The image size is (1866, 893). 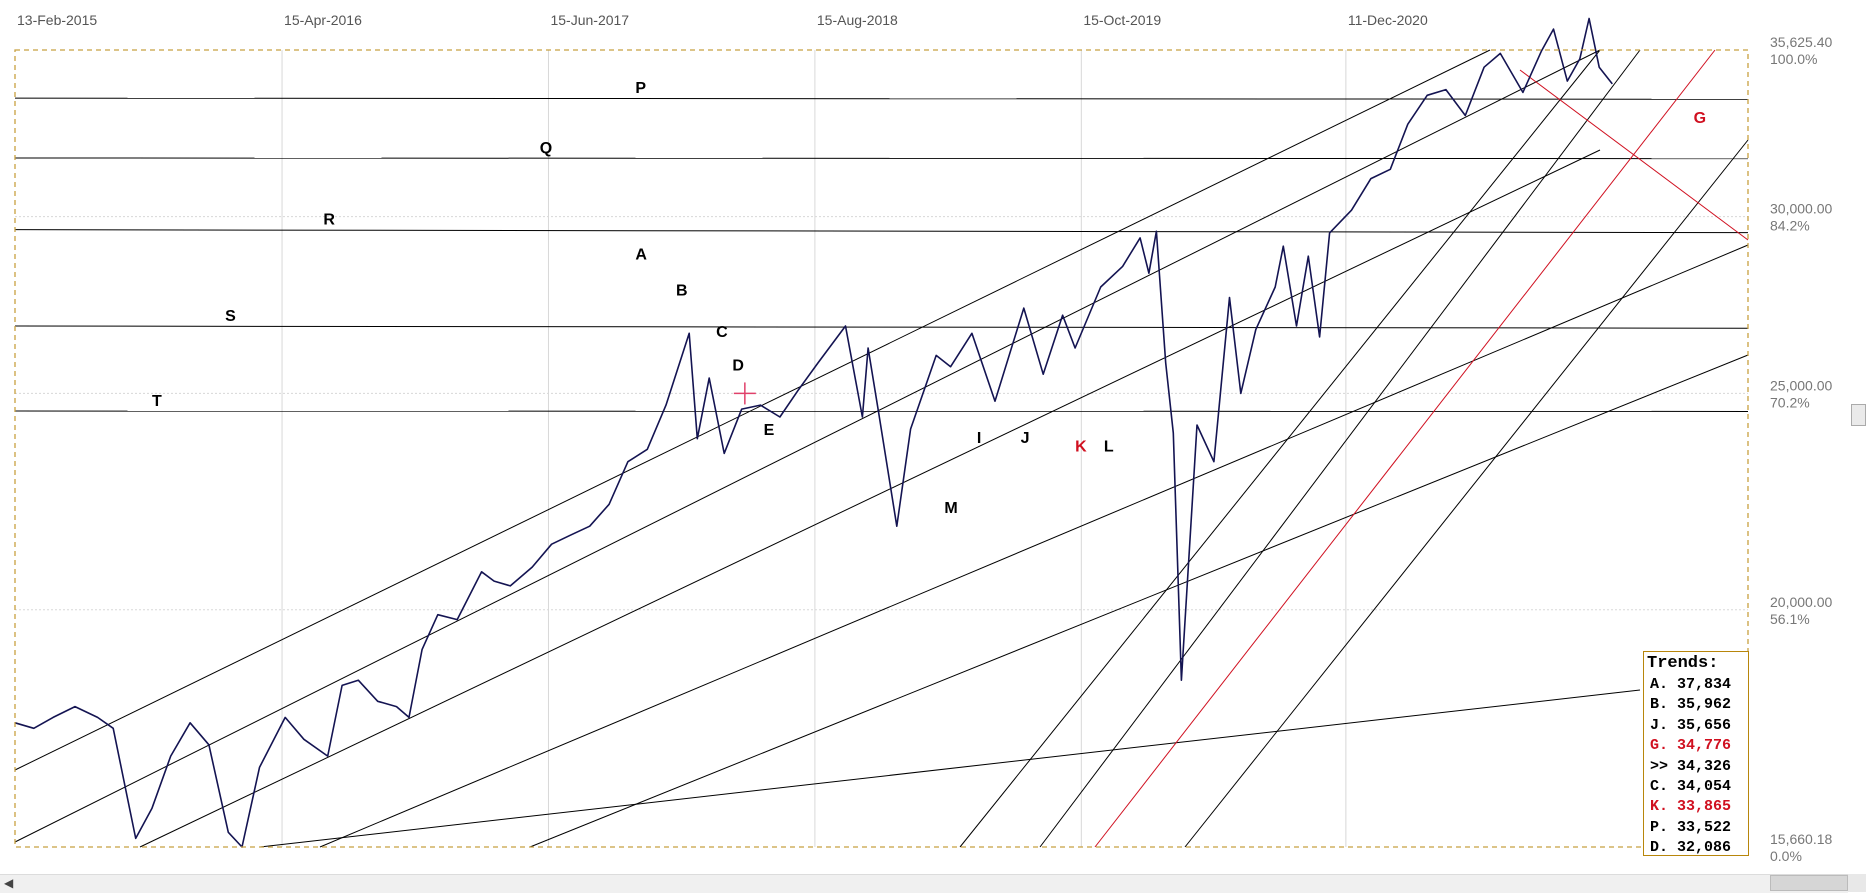 What do you see at coordinates (1801, 209) in the screenshot?
I see `y-tick-label: 30,000.00` at bounding box center [1801, 209].